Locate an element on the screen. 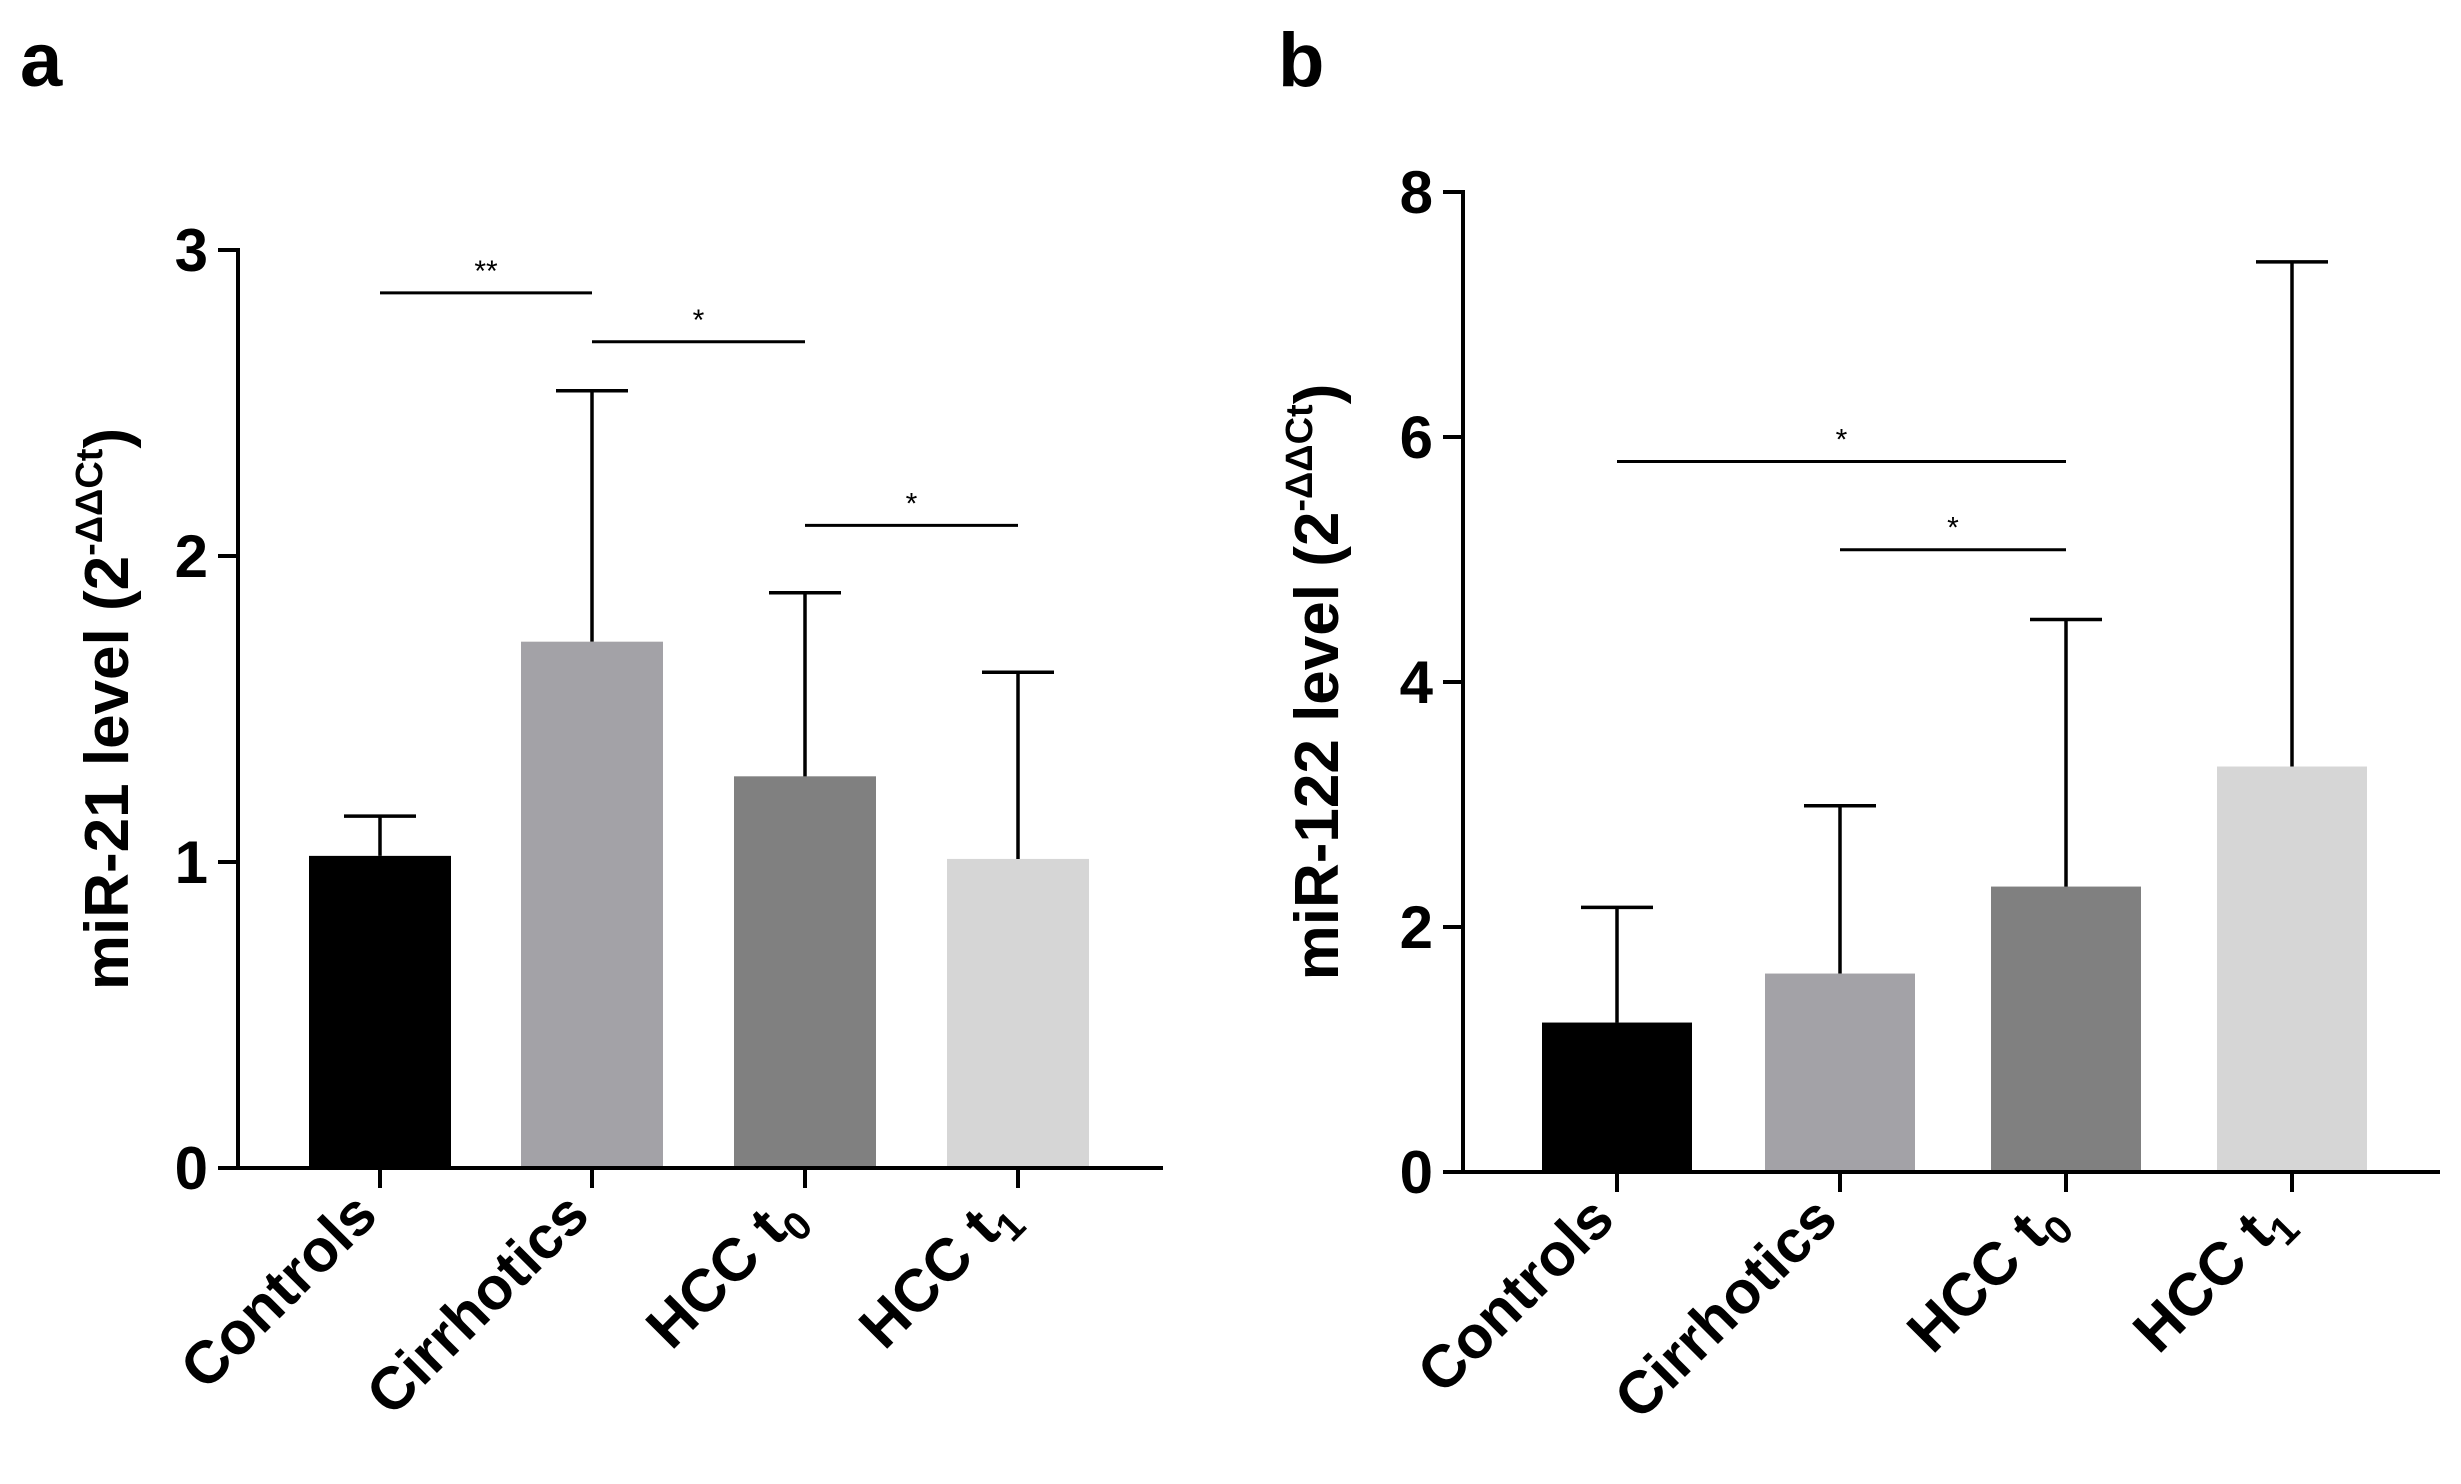 The height and width of the screenshot is (1484, 2461). panel-a-y-axis-label-superscript: -ΔΔCt is located at coordinates (90, 502).